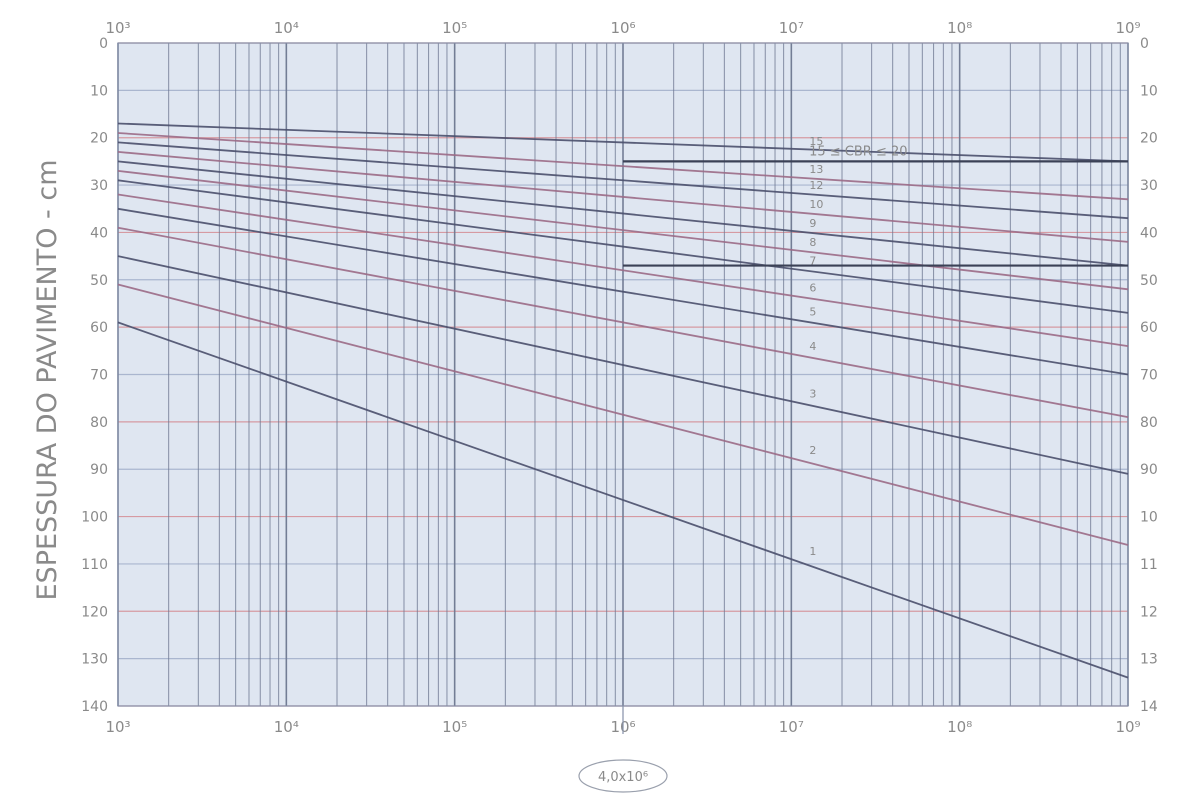 This screenshot has width=1182, height=805. What do you see at coordinates (1127, 28) in the screenshot?
I see `x-tick-label-top: 10⁹` at bounding box center [1127, 28].